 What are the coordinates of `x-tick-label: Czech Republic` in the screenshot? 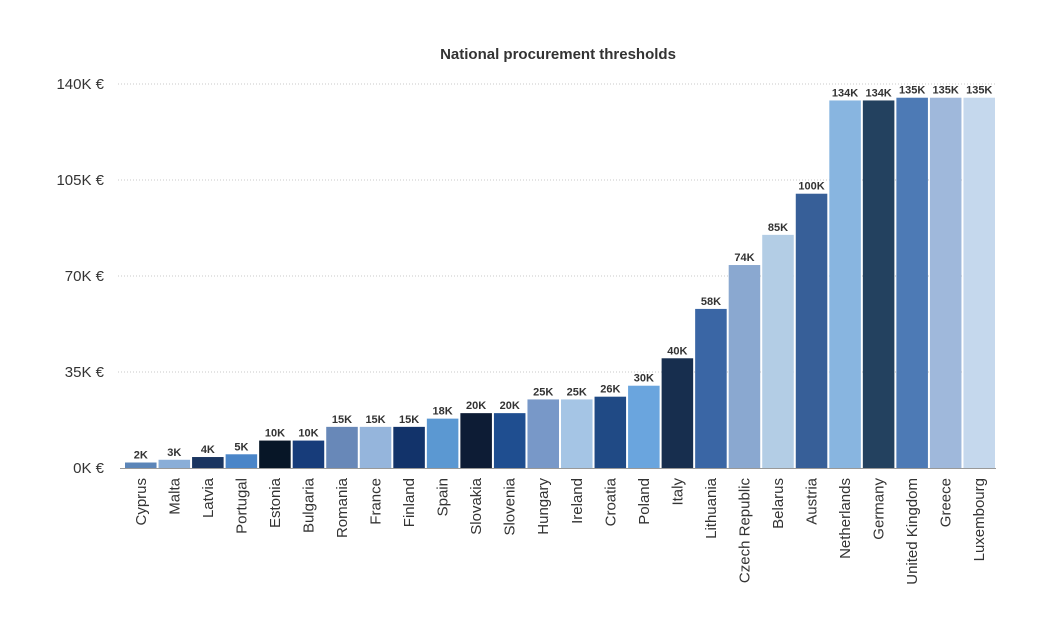 It's located at (744, 531).